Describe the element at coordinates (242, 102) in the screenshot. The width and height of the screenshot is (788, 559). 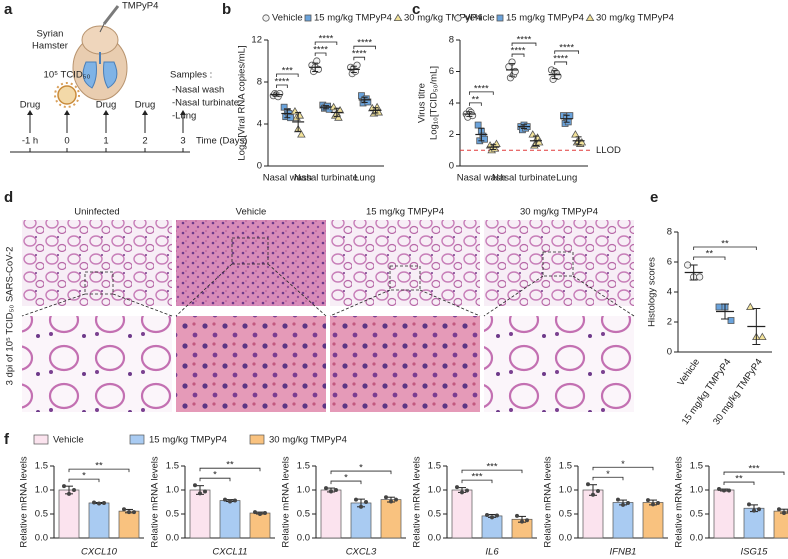
I see `y-axis-label: Log₁₀[Viral RNA copies/mL]` at that location.